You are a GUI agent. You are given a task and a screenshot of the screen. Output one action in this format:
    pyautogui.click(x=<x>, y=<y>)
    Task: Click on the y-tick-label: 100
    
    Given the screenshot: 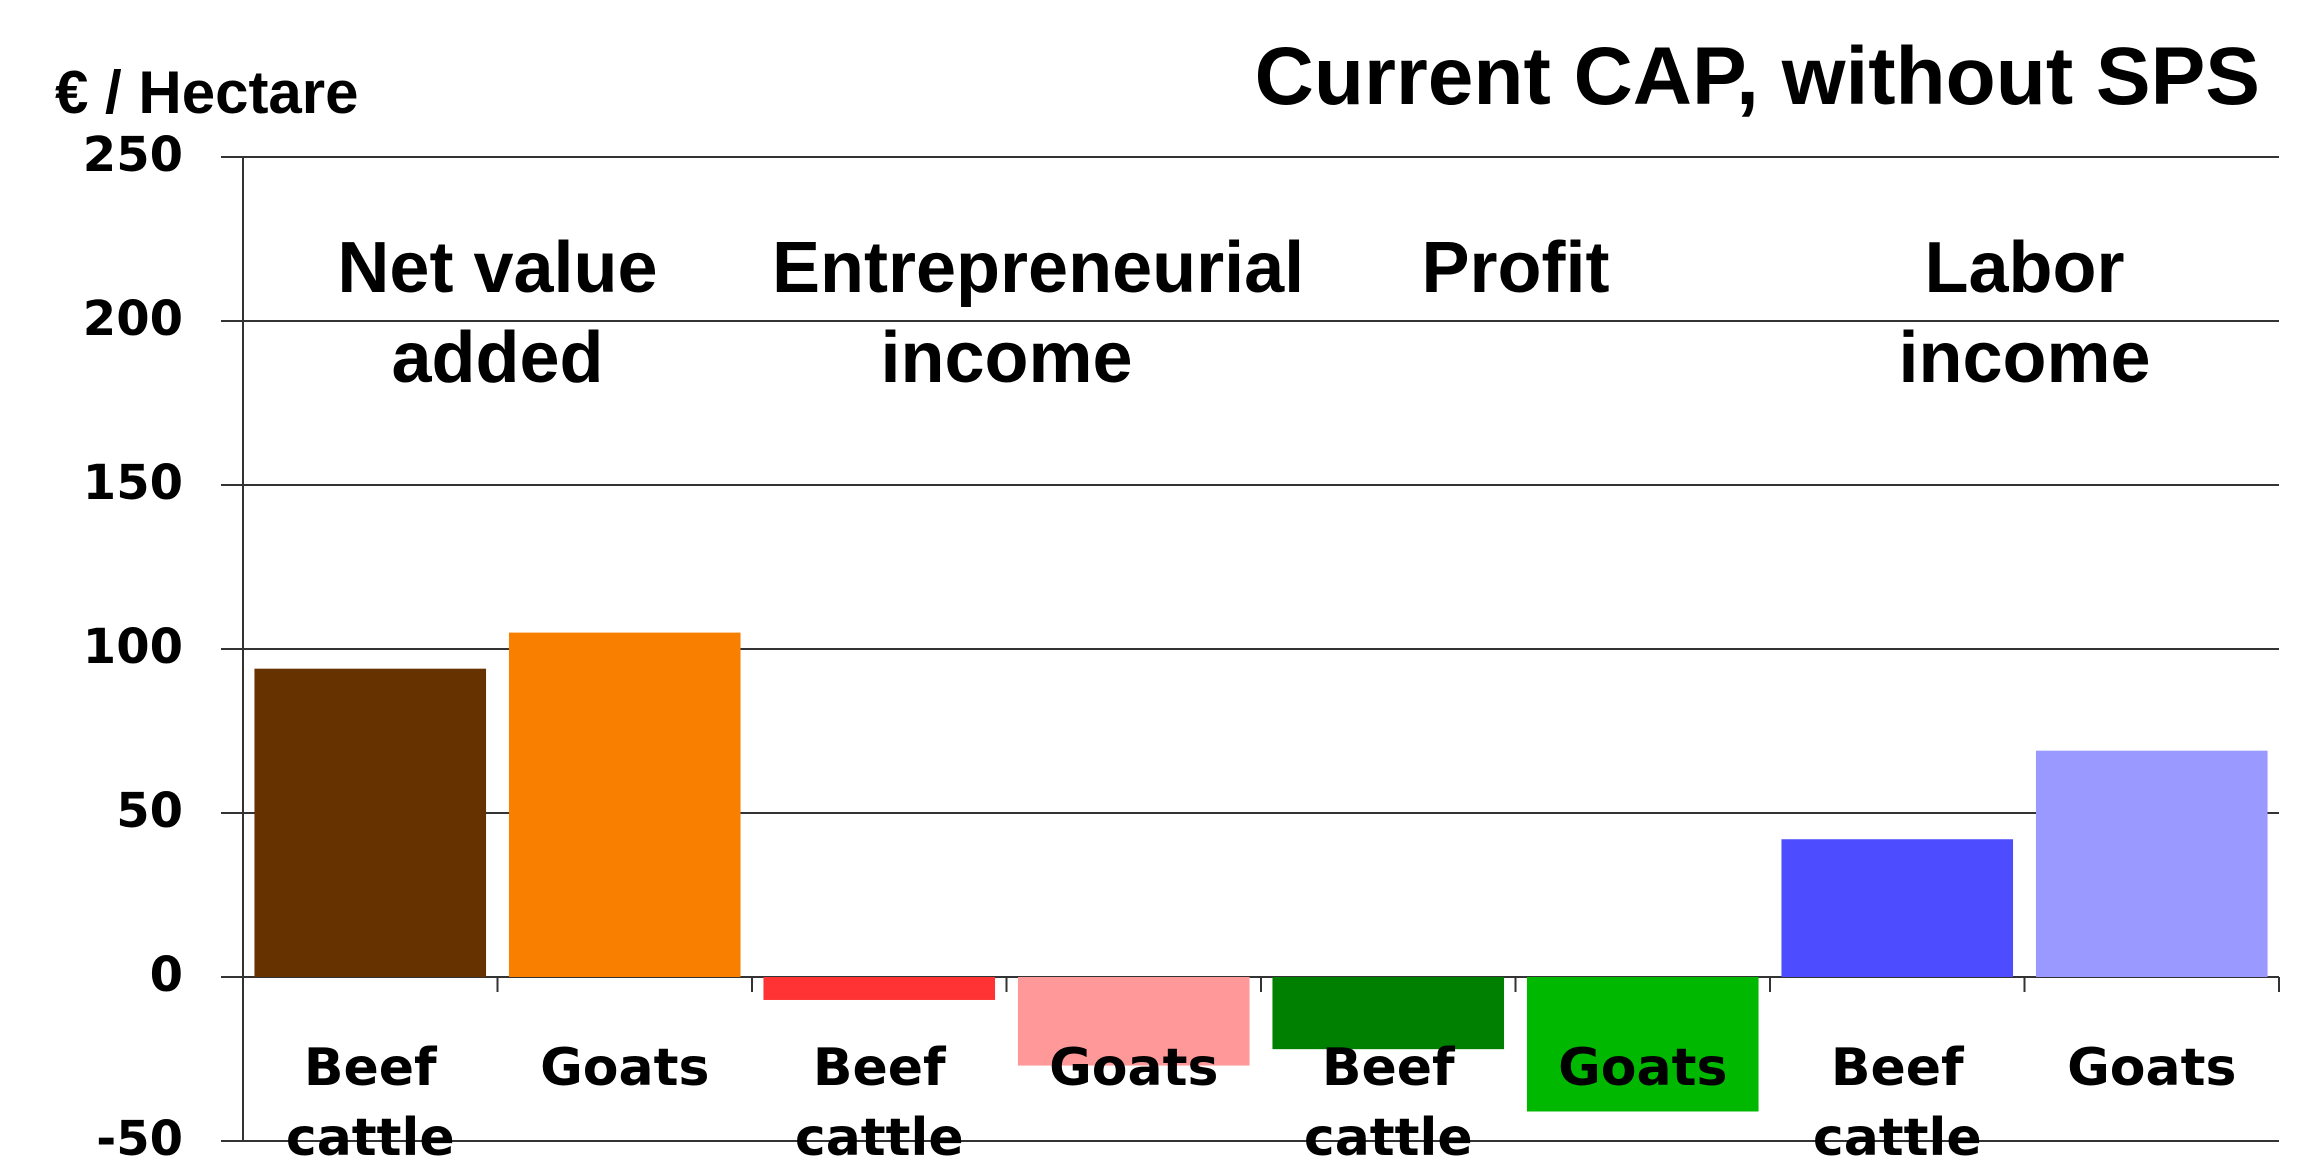 What is the action you would take?
    pyautogui.click(x=132, y=647)
    